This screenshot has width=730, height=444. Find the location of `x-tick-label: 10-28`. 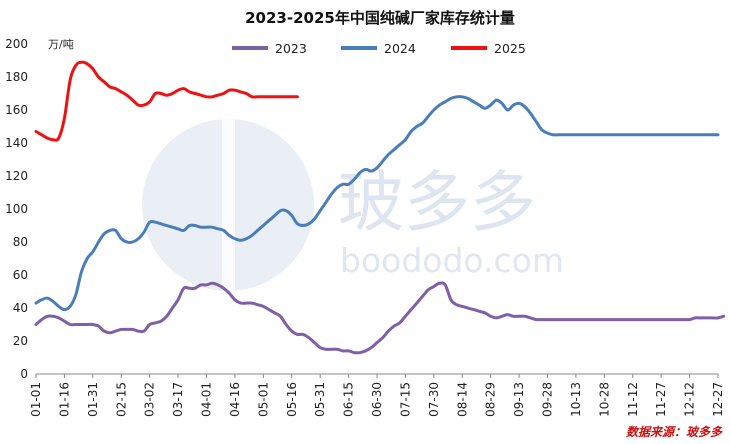

x-tick-label: 10-28 is located at coordinates (604, 399).